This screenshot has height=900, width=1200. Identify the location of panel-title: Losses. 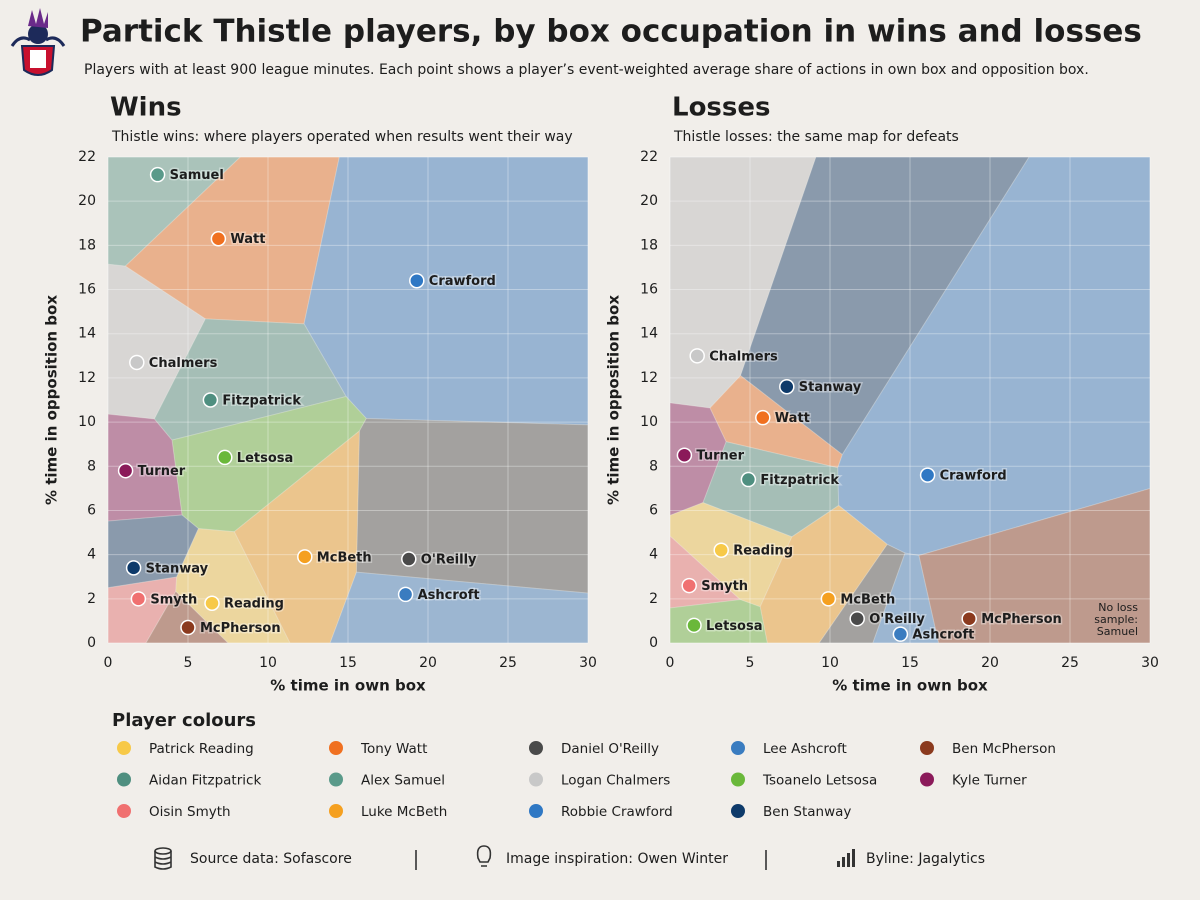
(721, 108).